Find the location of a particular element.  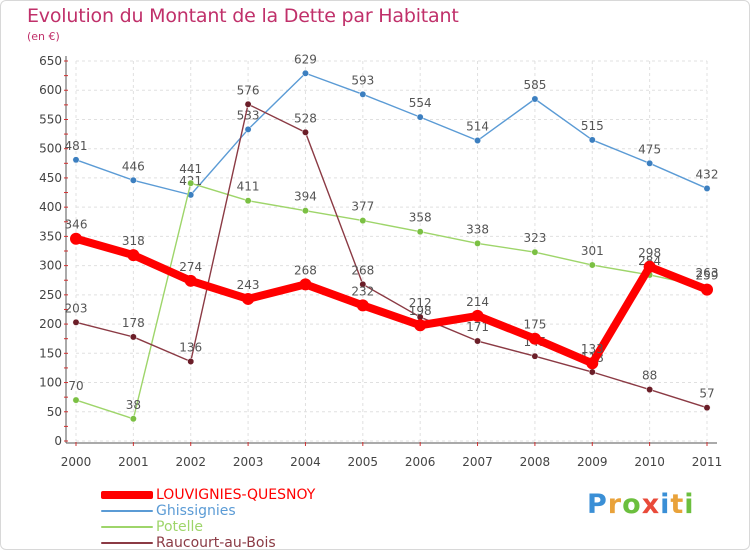

data-label: 629 is located at coordinates (305, 59).